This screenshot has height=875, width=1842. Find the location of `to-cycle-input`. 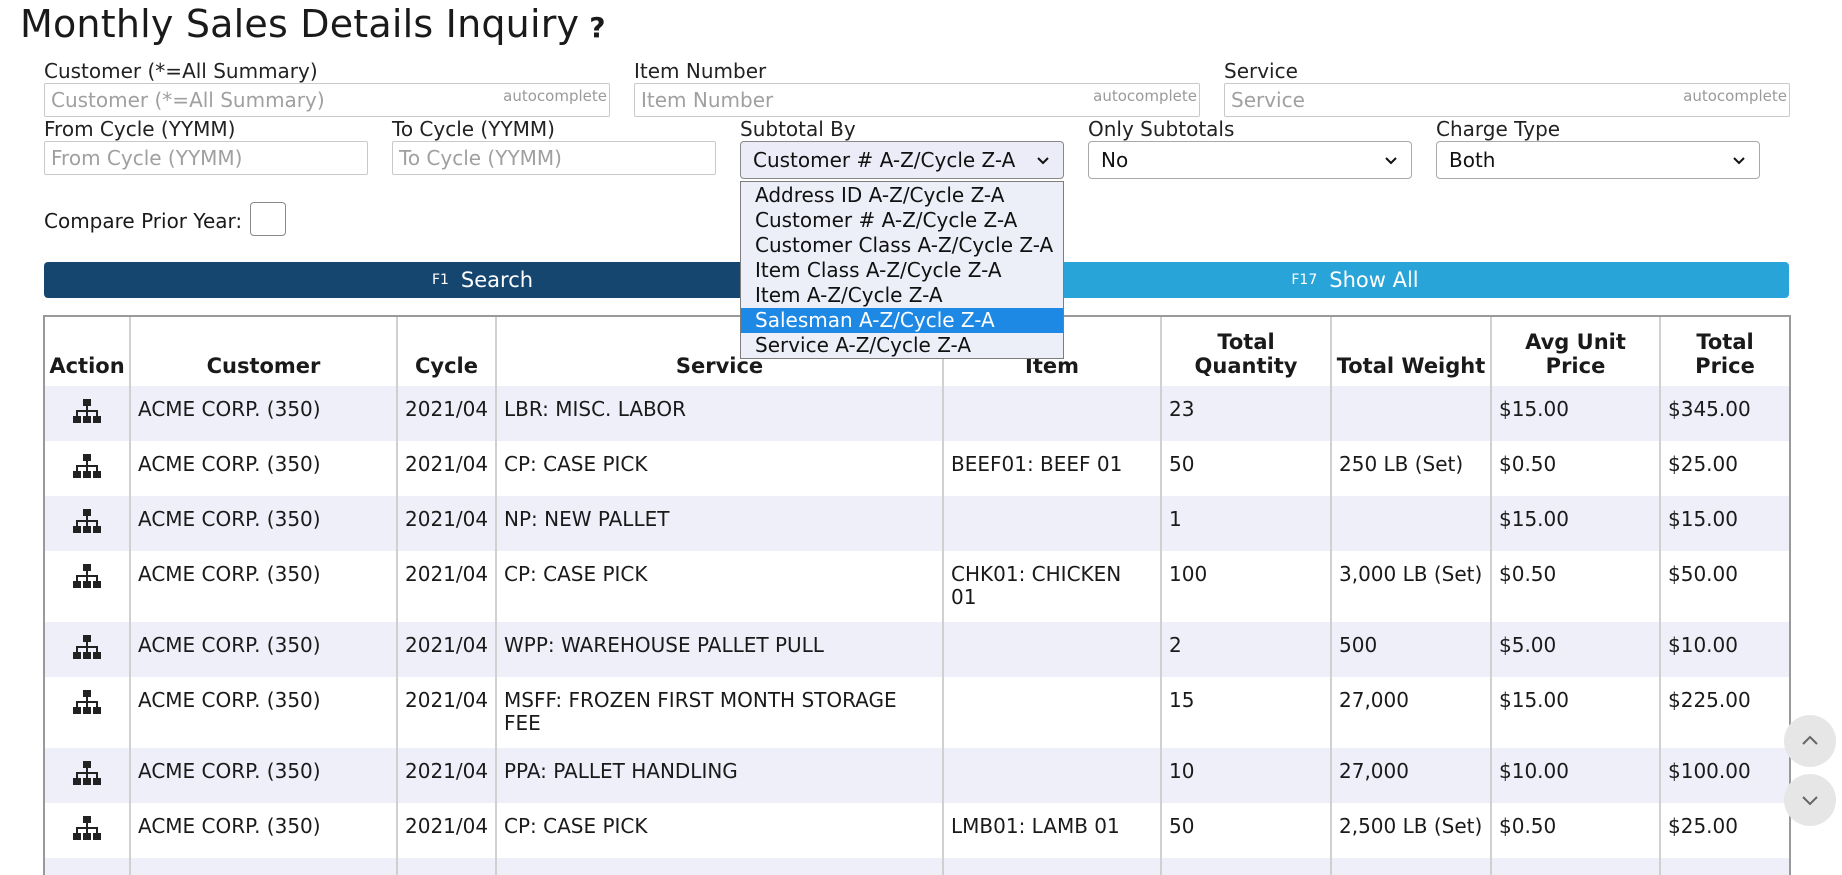

to-cycle-input is located at coordinates (554, 158).